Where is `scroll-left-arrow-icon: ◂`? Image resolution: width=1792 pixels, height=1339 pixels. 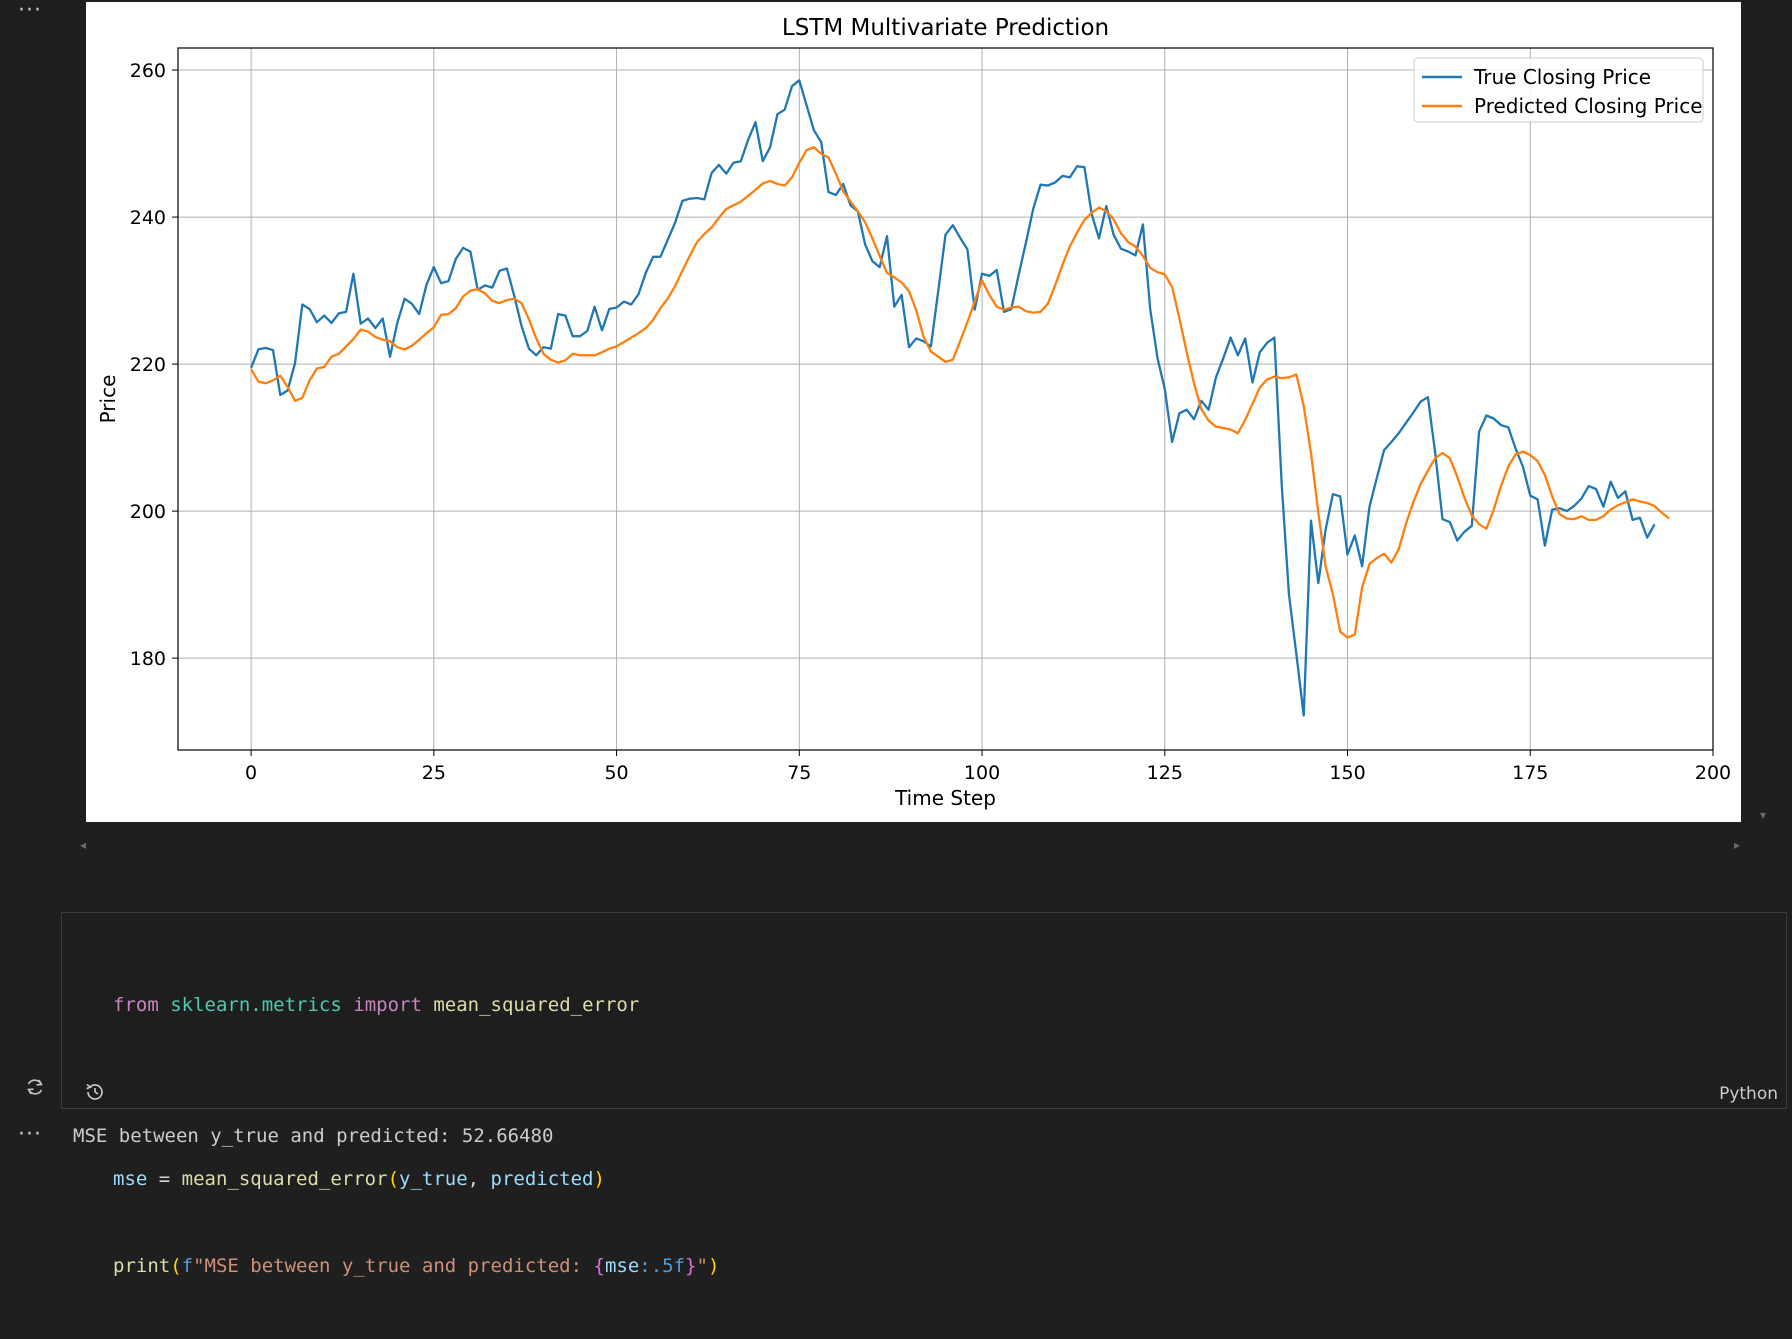
scroll-left-arrow-icon: ◂ is located at coordinates (83, 845).